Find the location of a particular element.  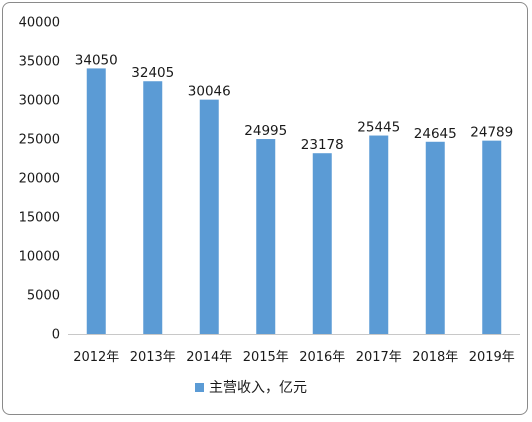

y-tick-label: 20000 is located at coordinates (39, 179).